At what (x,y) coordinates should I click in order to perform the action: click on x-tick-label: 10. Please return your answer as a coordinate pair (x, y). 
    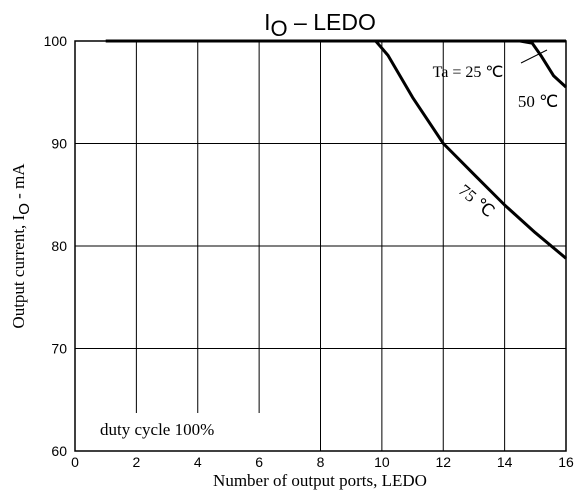
    Looking at the image, I should click on (382, 462).